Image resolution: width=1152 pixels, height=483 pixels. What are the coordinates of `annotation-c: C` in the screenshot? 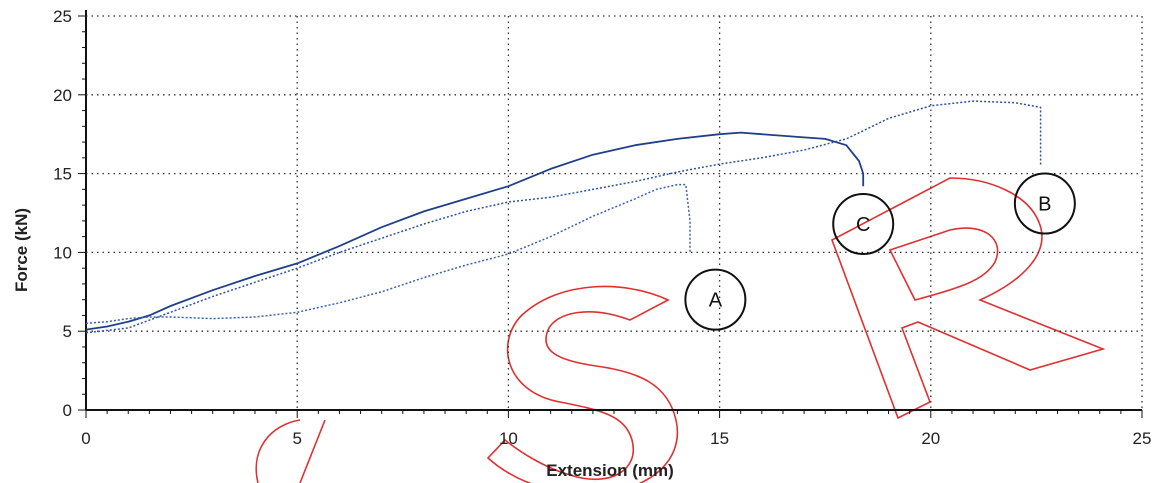 It's located at (863, 224).